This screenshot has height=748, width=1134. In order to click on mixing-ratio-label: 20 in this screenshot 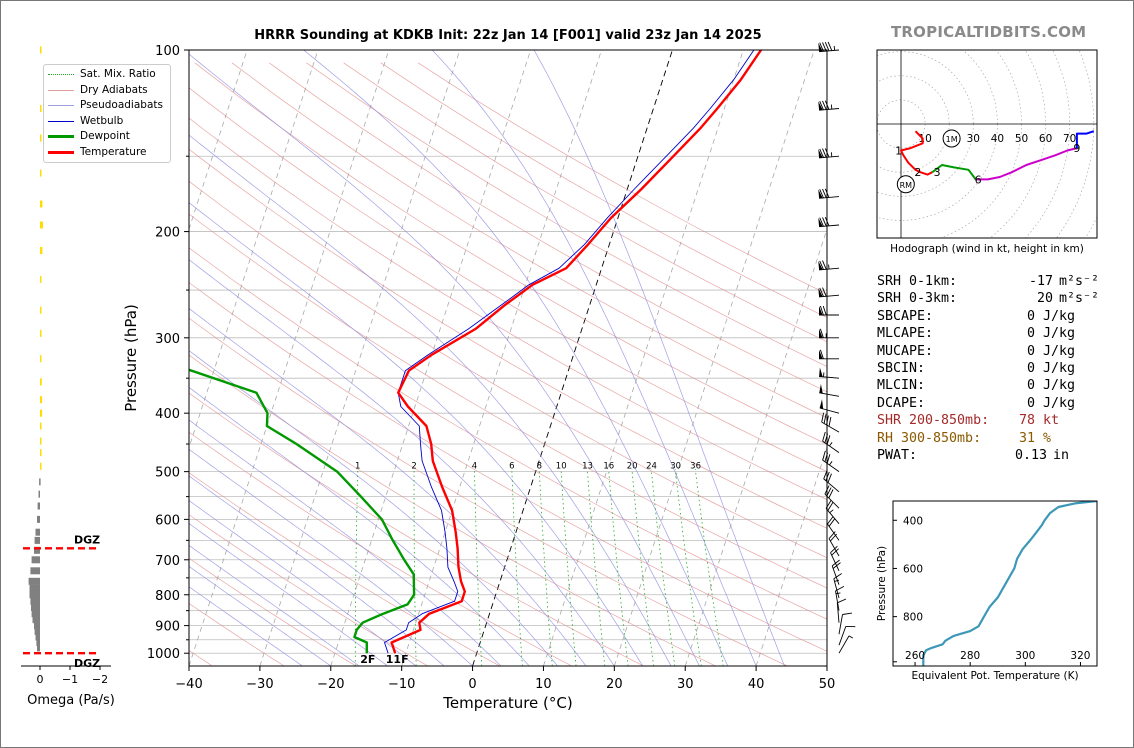, I will do `click(632, 467)`.